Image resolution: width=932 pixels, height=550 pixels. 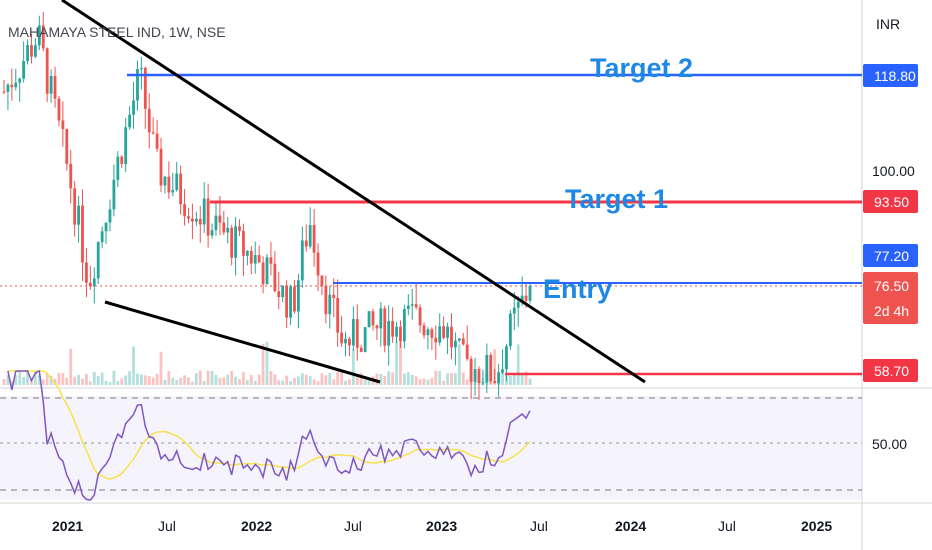 What do you see at coordinates (242, 342) in the screenshot?
I see `lower-trendline` at bounding box center [242, 342].